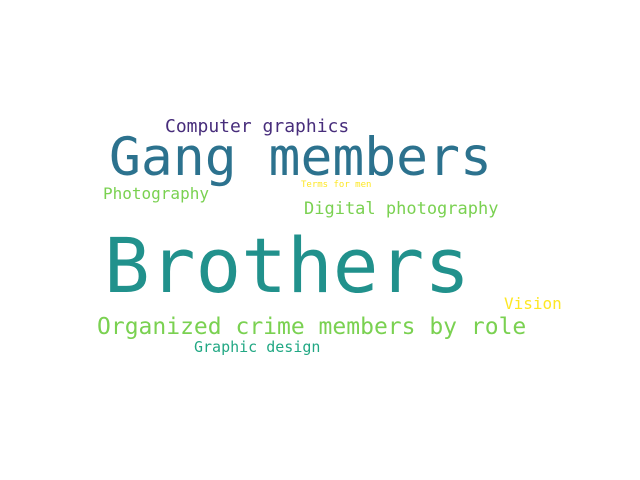 This screenshot has width=640, height=480. What do you see at coordinates (257, 347) in the screenshot?
I see `word-graphic-design: Graphic design` at bounding box center [257, 347].